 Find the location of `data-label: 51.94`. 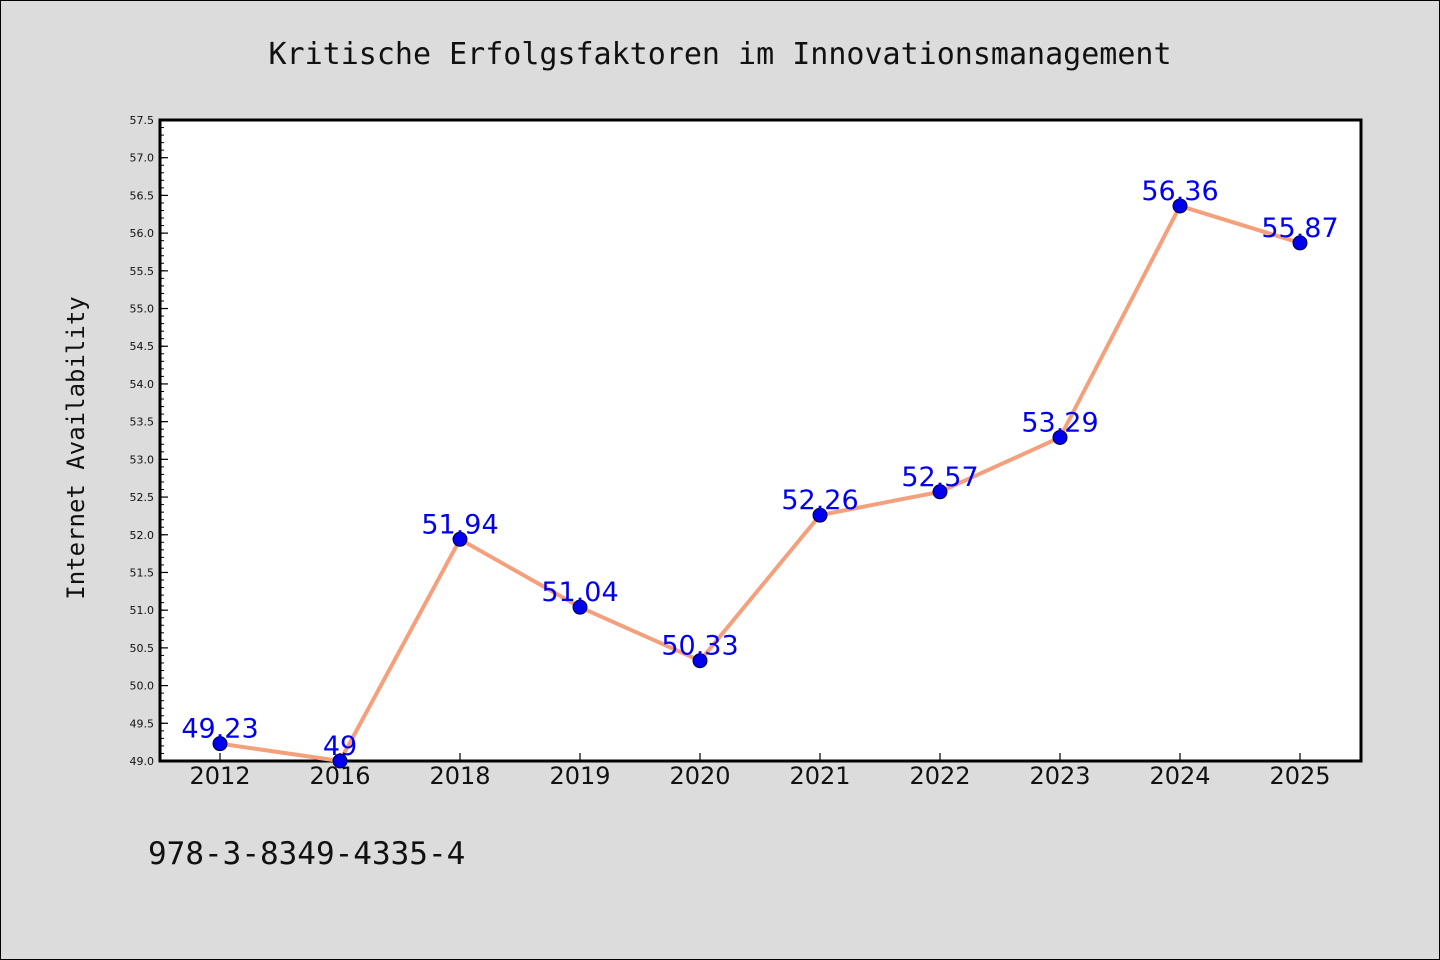

data-label: 51.94 is located at coordinates (459, 524).